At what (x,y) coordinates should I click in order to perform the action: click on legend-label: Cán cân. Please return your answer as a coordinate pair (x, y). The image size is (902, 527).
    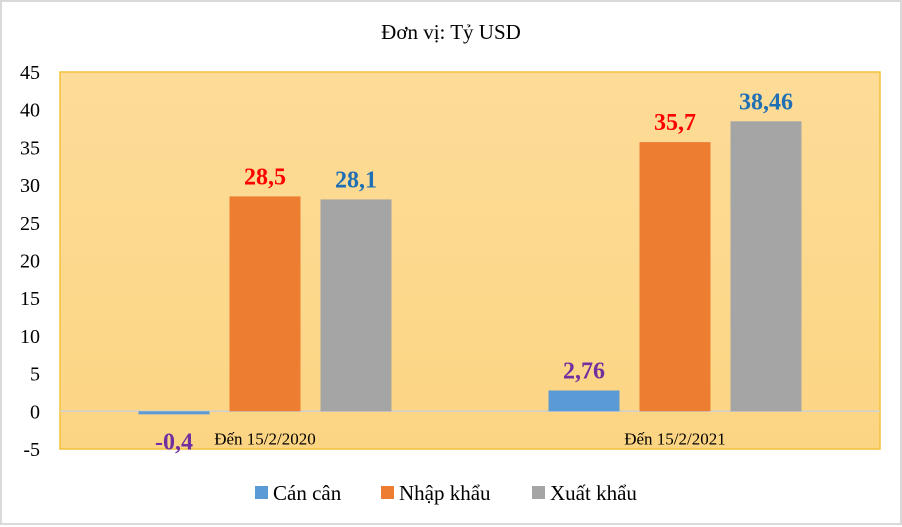
    Looking at the image, I should click on (307, 493).